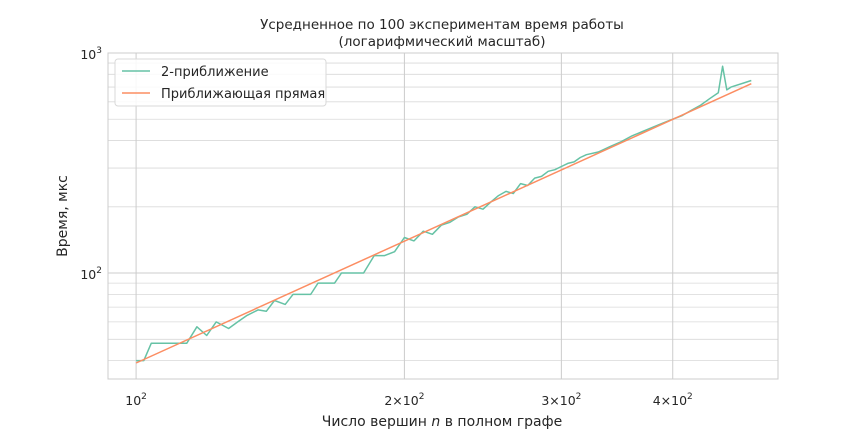  What do you see at coordinates (435, 422) in the screenshot?
I see `x-axis-label-variable: n` at bounding box center [435, 422].